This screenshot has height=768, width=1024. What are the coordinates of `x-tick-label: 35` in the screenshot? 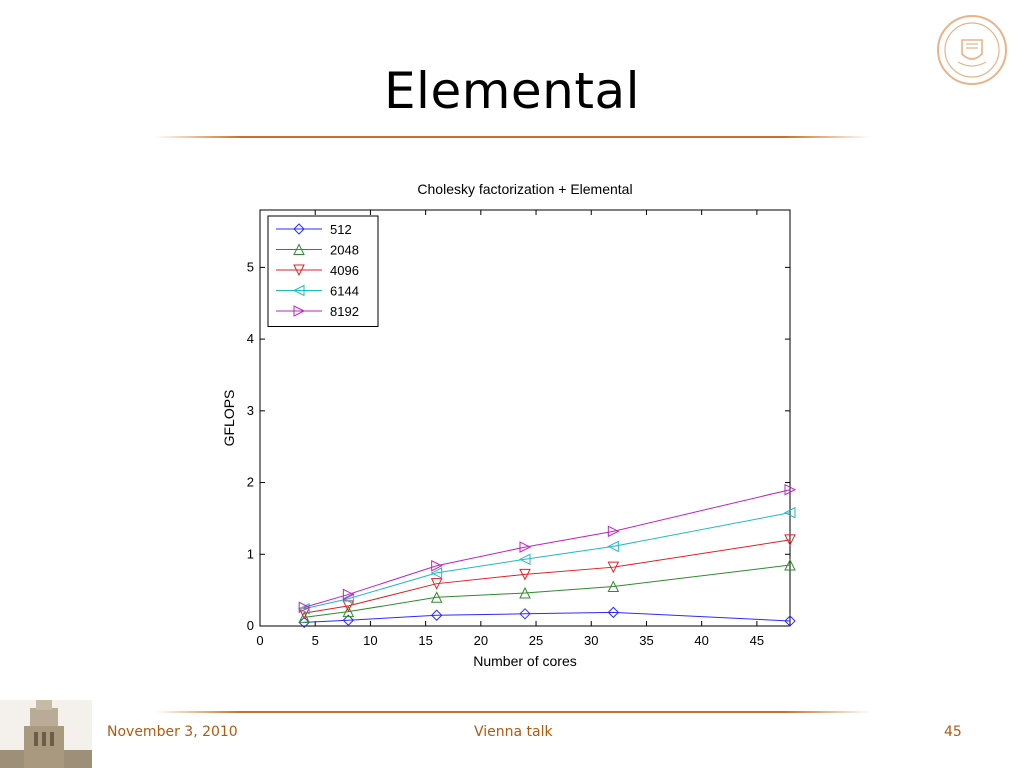 It's located at (646, 640).